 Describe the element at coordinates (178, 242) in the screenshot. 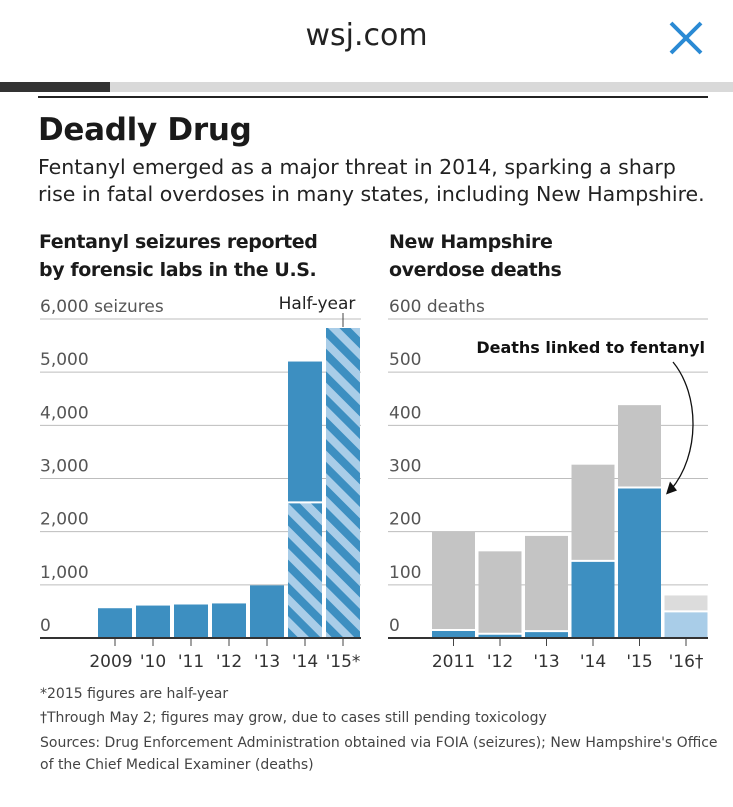

I see `seizures-title-line-1: Fentanyl seizures reported` at that location.